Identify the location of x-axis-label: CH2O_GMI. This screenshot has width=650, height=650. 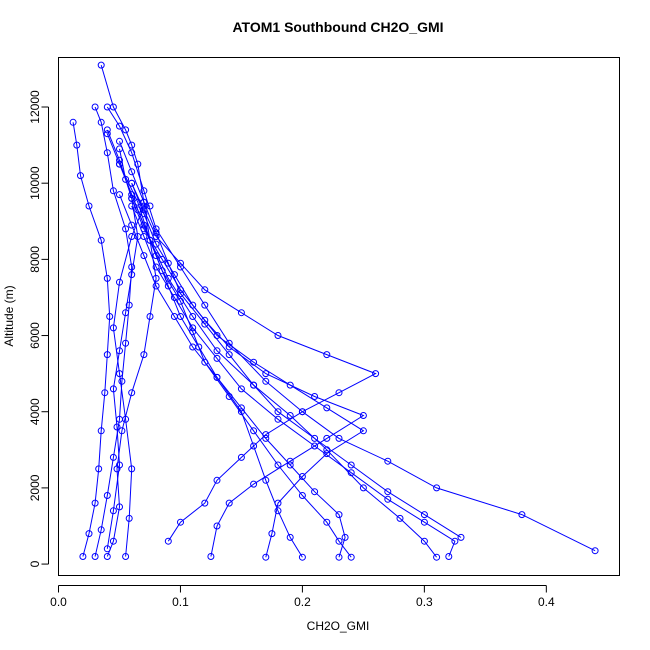
(338, 626).